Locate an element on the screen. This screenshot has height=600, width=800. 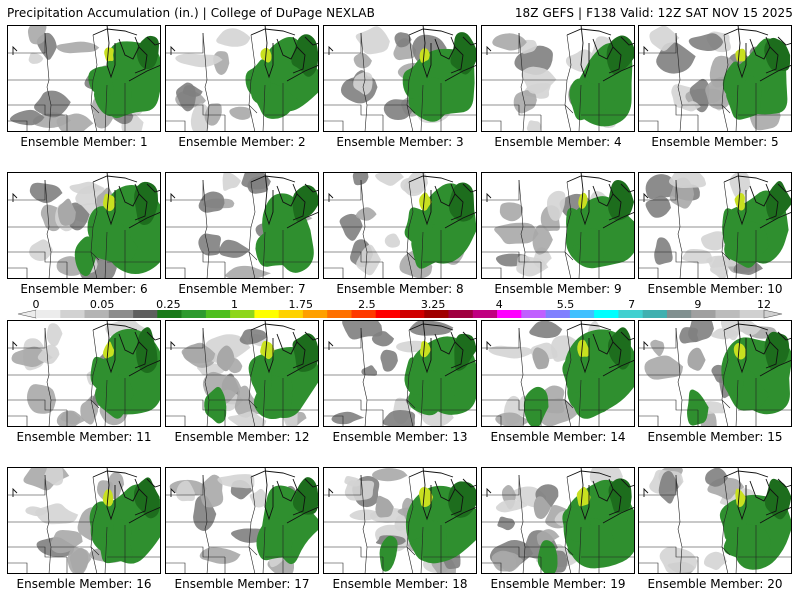
ensemble-member-caption: Ensemble Member: 1 is located at coordinates (84, 142).